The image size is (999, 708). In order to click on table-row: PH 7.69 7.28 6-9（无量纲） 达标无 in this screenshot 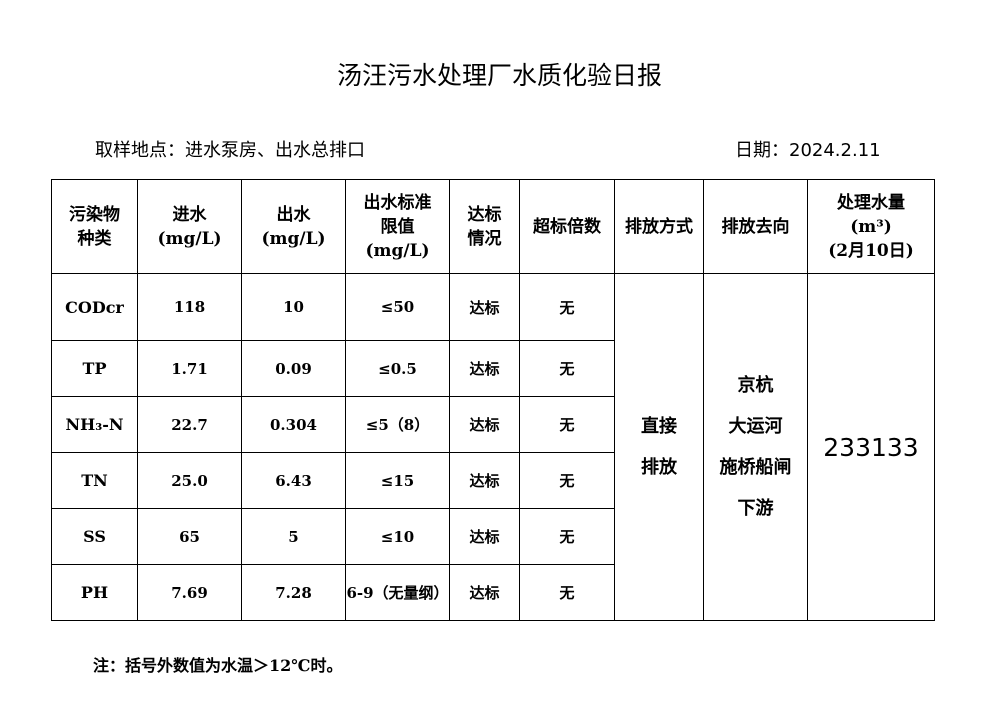, I will do `click(493, 592)`.